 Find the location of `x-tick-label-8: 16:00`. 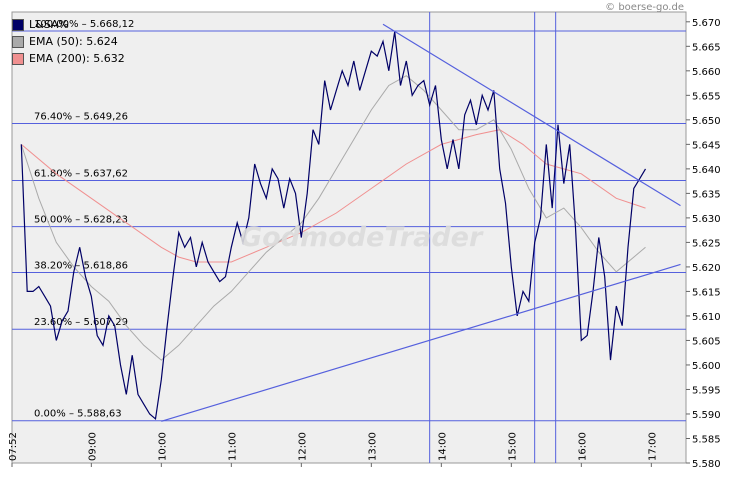

x-tick-label-8: 16:00 is located at coordinates (582, 446).